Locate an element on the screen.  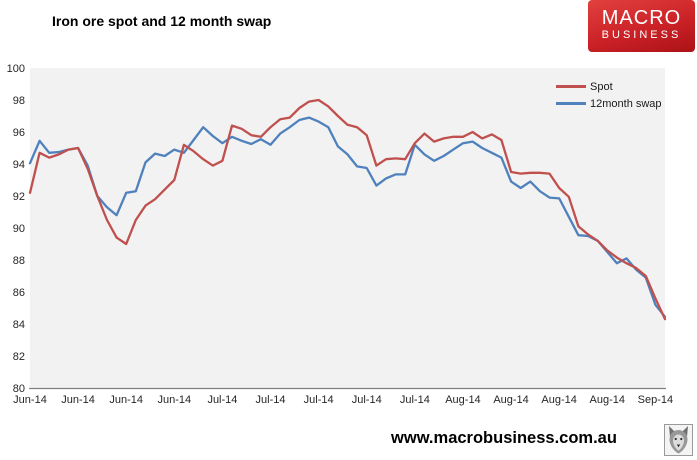
logo-text-business: BUSINESS is located at coordinates (641, 35).